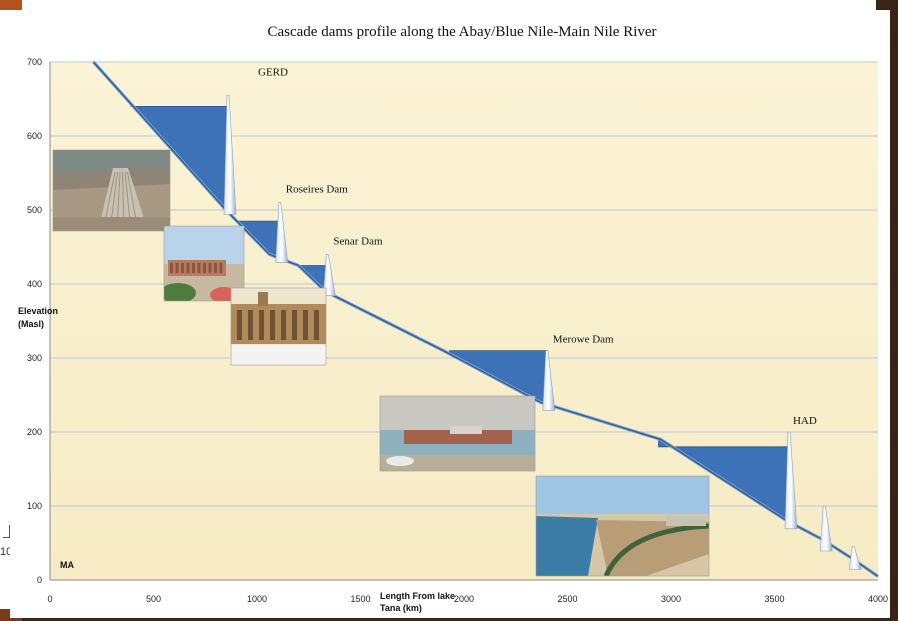 This screenshot has height=621, width=898. What do you see at coordinates (317, 190) in the screenshot?
I see `dam-label-1: Roseires Dam` at bounding box center [317, 190].